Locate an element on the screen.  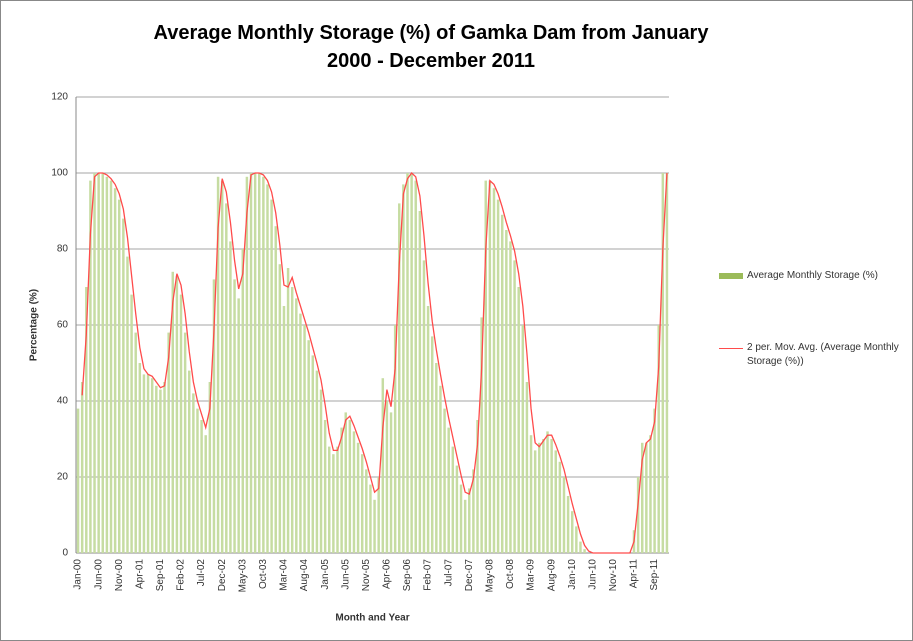
x-tick-label: Nov-05 is located at coordinates (366, 575).